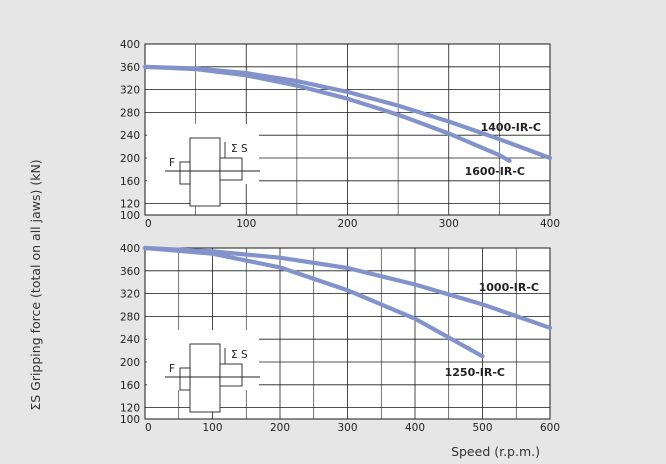  What do you see at coordinates (495, 171) in the screenshot?
I see `series-label-s2: 1600-IR-C` at bounding box center [495, 171].